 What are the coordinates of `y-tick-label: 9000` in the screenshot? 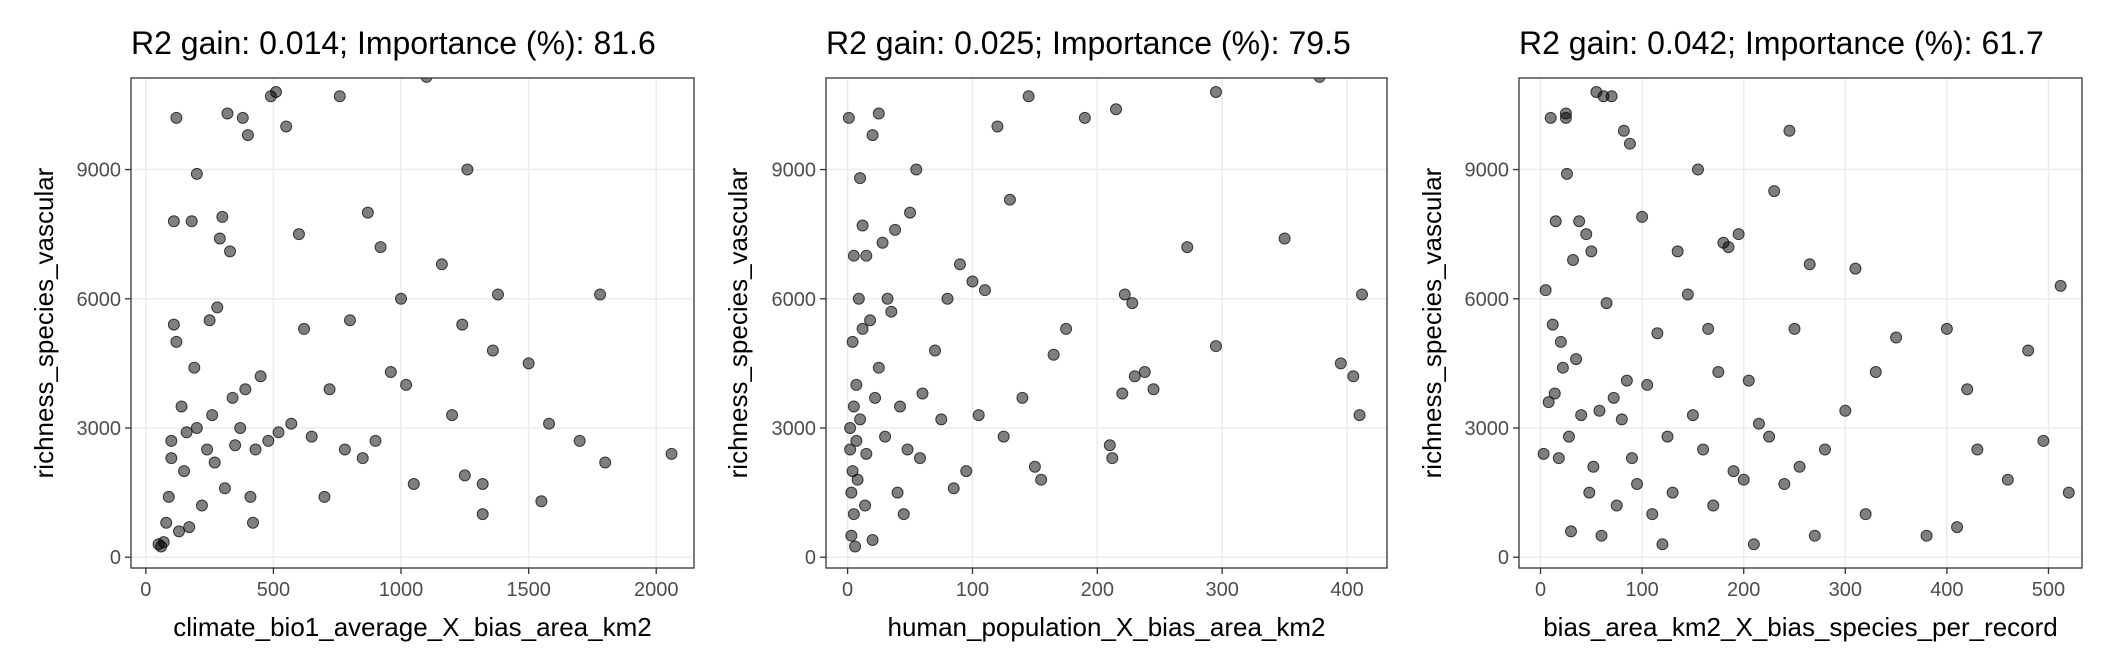 It's located at (1487, 171).